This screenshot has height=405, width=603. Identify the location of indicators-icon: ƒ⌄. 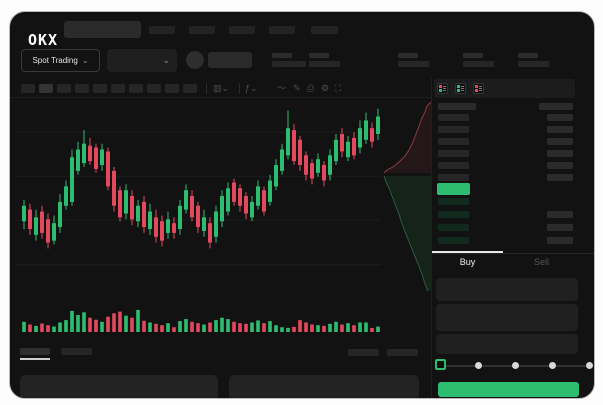
(251, 88).